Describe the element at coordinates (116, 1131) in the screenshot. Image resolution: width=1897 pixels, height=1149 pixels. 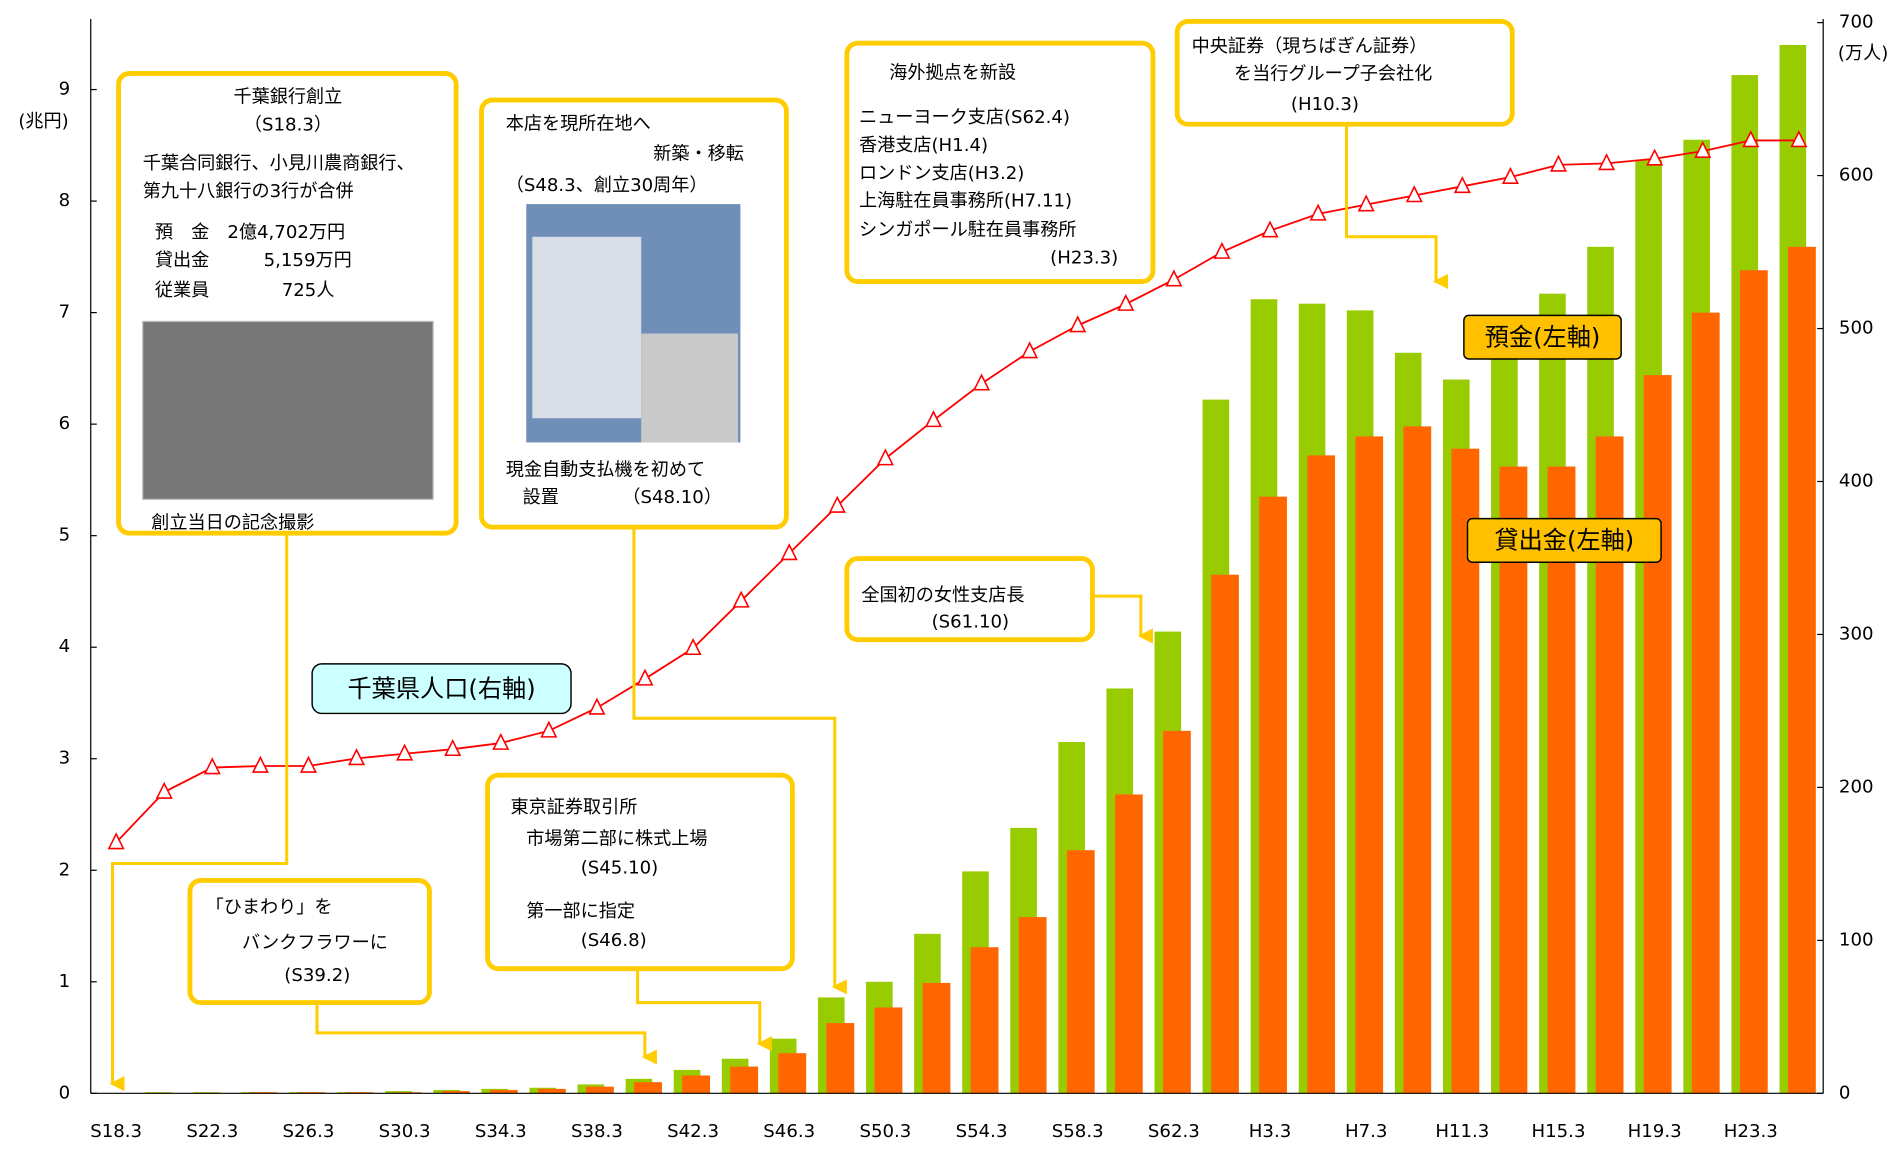
I see `x-tick-label: S18.3` at that location.